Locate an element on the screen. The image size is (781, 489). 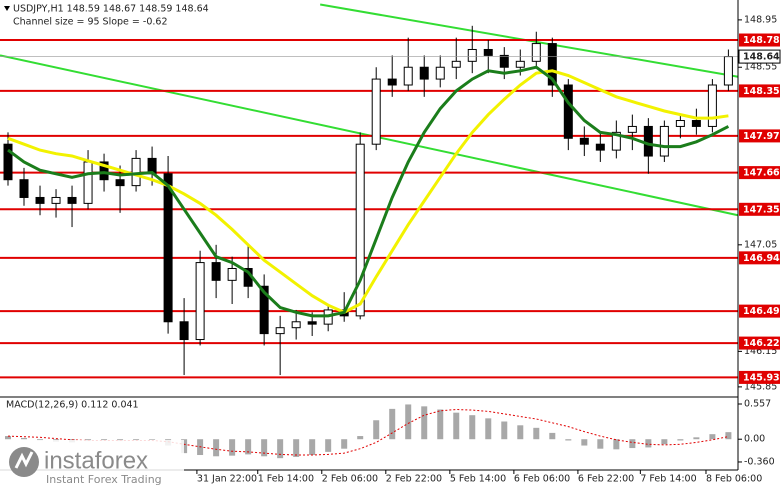
level-label: 145.93 is located at coordinates (761, 377).